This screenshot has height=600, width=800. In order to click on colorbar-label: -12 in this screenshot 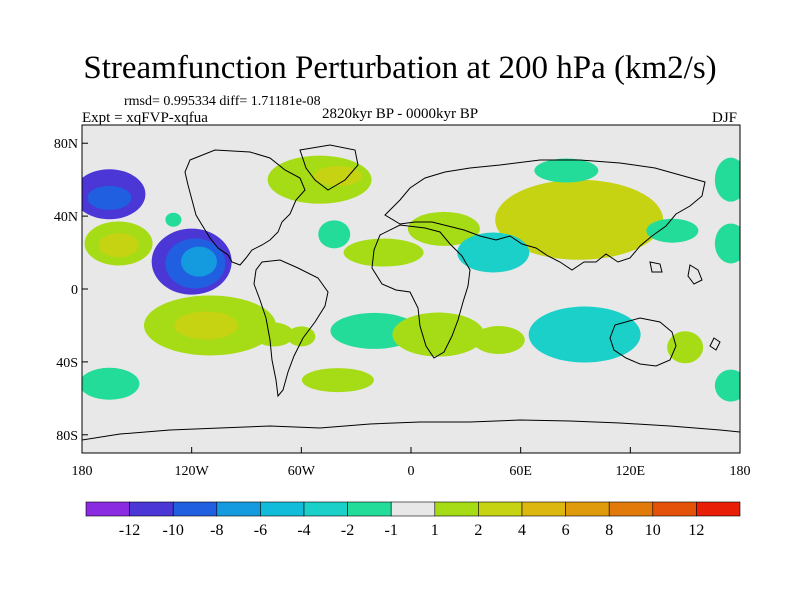, I will do `click(129, 530)`.